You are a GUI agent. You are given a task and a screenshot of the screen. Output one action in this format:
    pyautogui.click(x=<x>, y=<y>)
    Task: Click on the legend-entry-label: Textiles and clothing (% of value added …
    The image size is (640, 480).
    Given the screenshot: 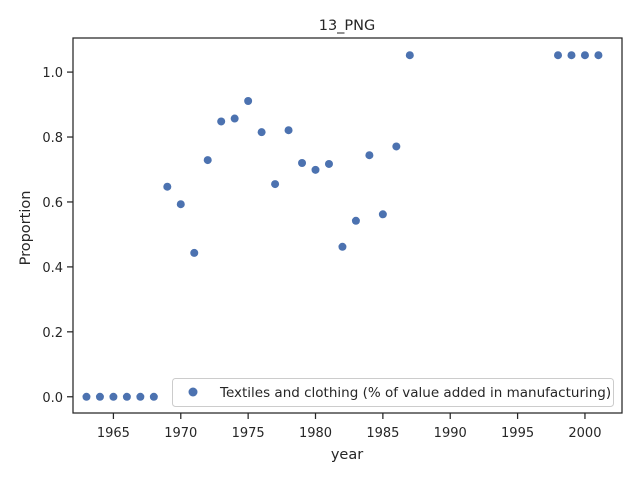 What is the action you would take?
    pyautogui.click(x=415, y=393)
    